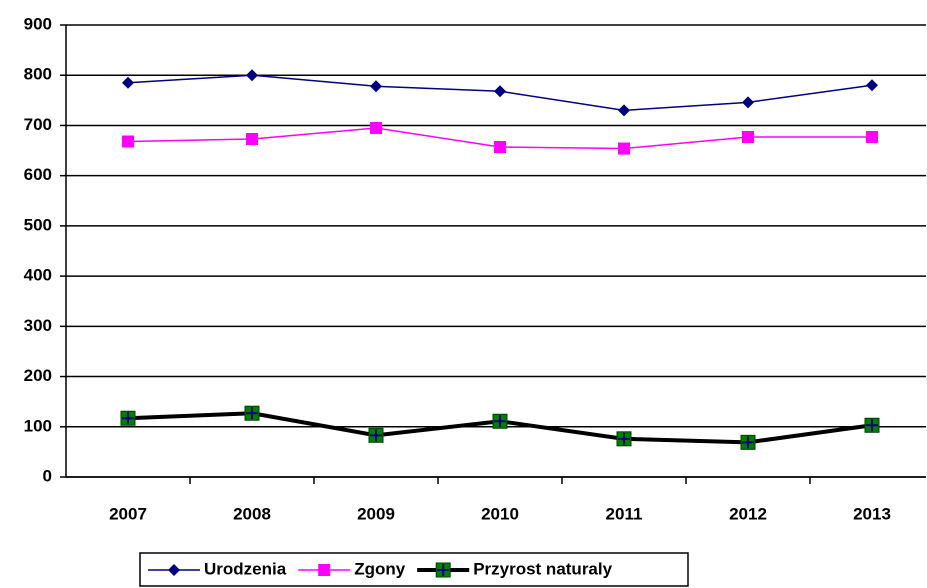 The height and width of the screenshot is (588, 927). I want to click on y-tick-label: 300, so click(38, 325).